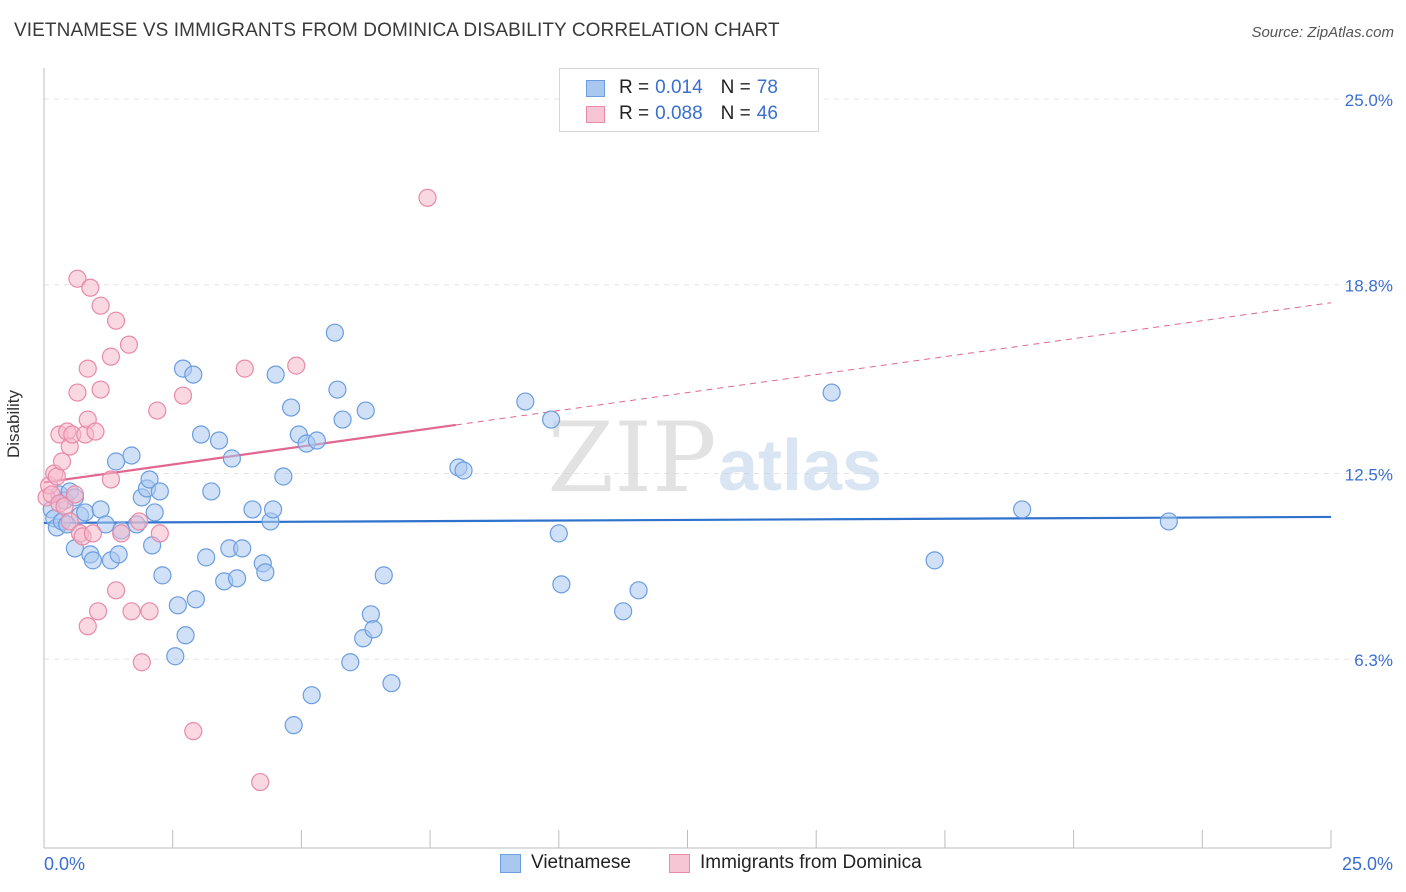  I want to click on legend-item-dominica: Immigrants from Dominica, so click(795, 863).